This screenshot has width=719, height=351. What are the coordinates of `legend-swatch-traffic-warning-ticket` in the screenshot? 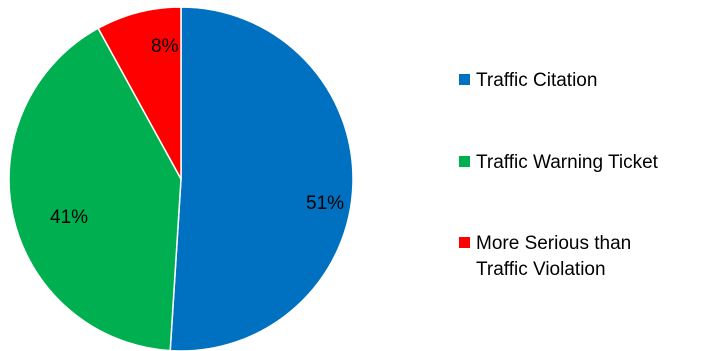 It's located at (464, 161).